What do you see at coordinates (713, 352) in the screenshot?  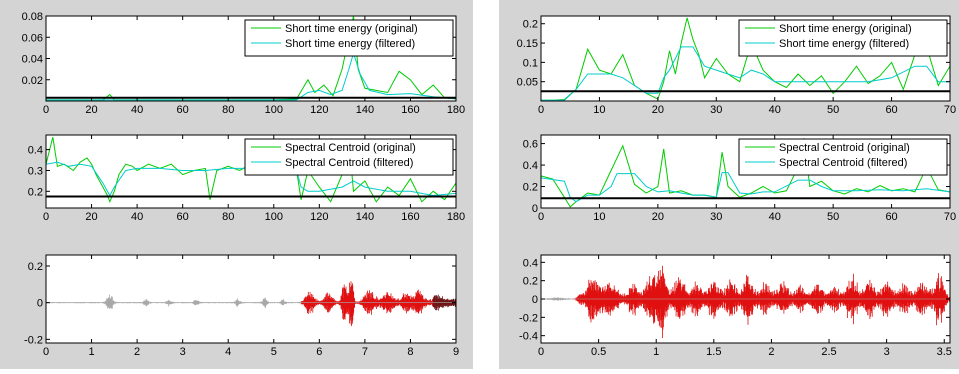 I see `x-tick-label: 1.5` at bounding box center [713, 352].